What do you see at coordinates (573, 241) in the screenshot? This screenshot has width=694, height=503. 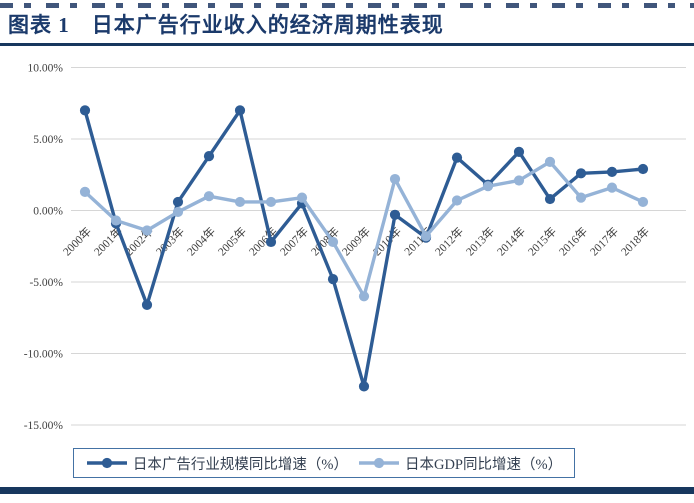 I see `x-tick-label: 2016年` at bounding box center [573, 241].